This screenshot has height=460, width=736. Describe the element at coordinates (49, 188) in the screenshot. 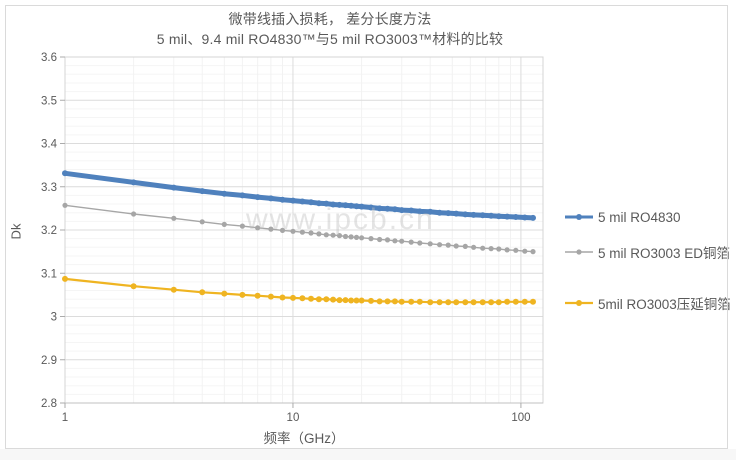

I see `y-tick-label: 3.3` at that location.